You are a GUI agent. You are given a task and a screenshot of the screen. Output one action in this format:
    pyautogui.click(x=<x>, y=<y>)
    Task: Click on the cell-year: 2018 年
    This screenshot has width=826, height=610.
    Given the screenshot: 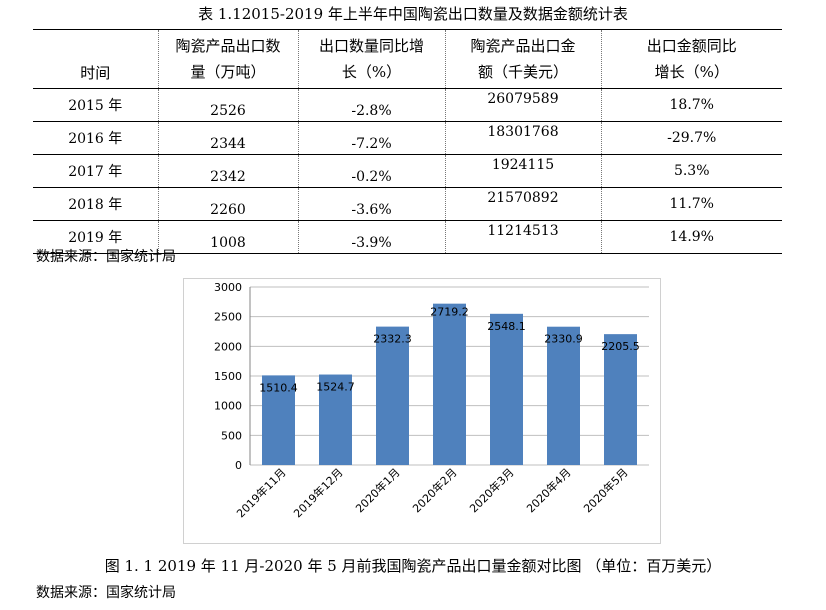 What is the action you would take?
    pyautogui.click(x=95, y=204)
    